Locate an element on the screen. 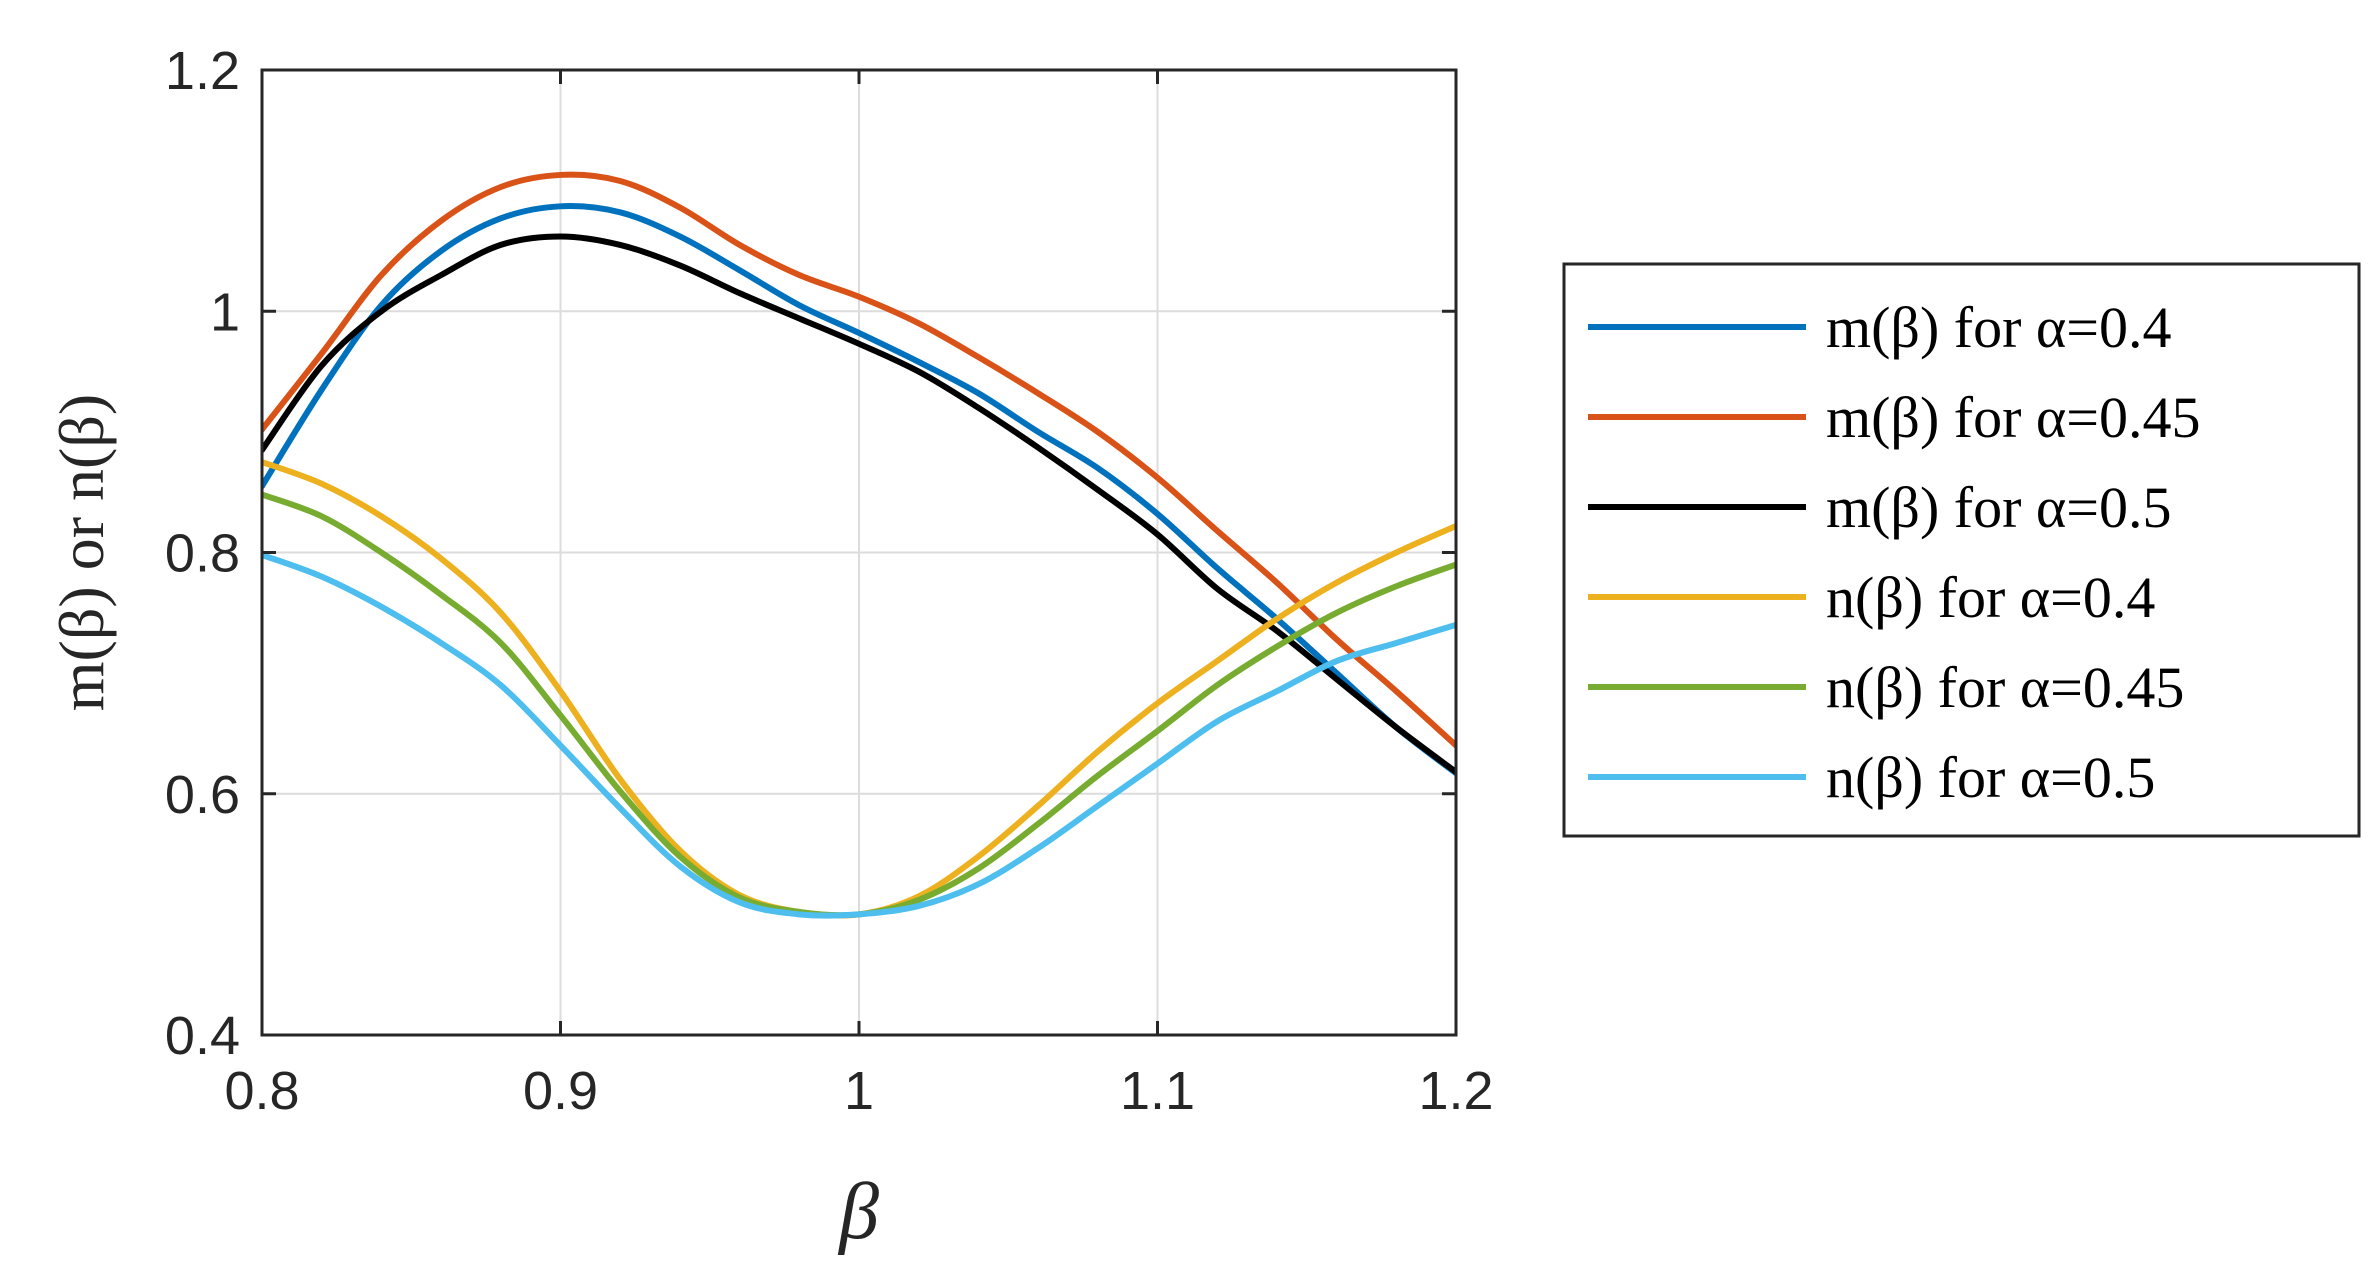 The width and height of the screenshot is (2371, 1273). legend-label-6: n(β) for α=0.5 is located at coordinates (1990, 777).